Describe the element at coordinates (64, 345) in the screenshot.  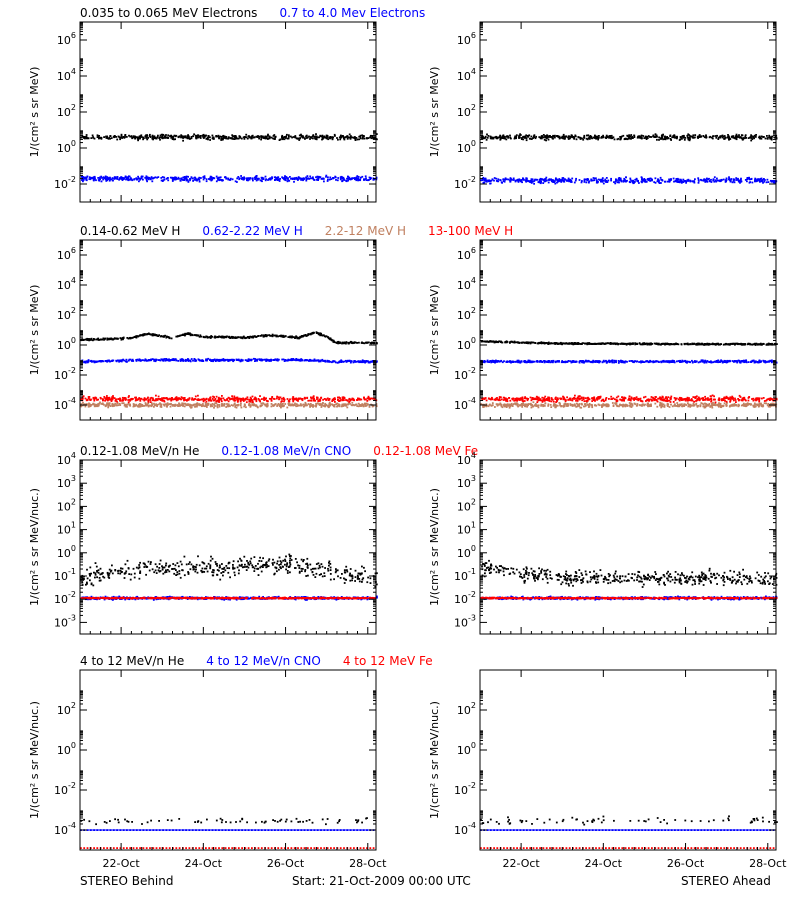
I see `y-tick-base: 10` at that location.